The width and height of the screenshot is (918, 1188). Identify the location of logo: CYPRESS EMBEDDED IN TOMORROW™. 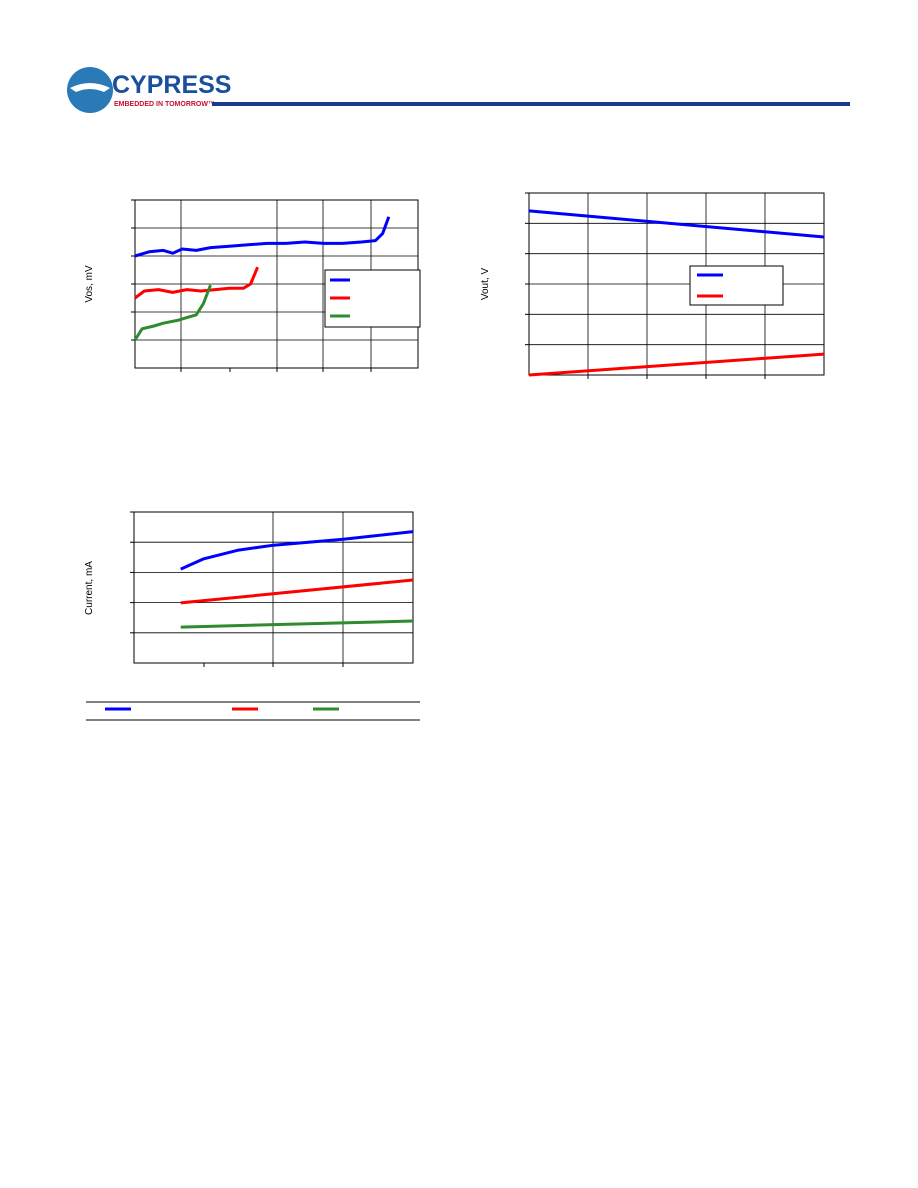
(149, 90).